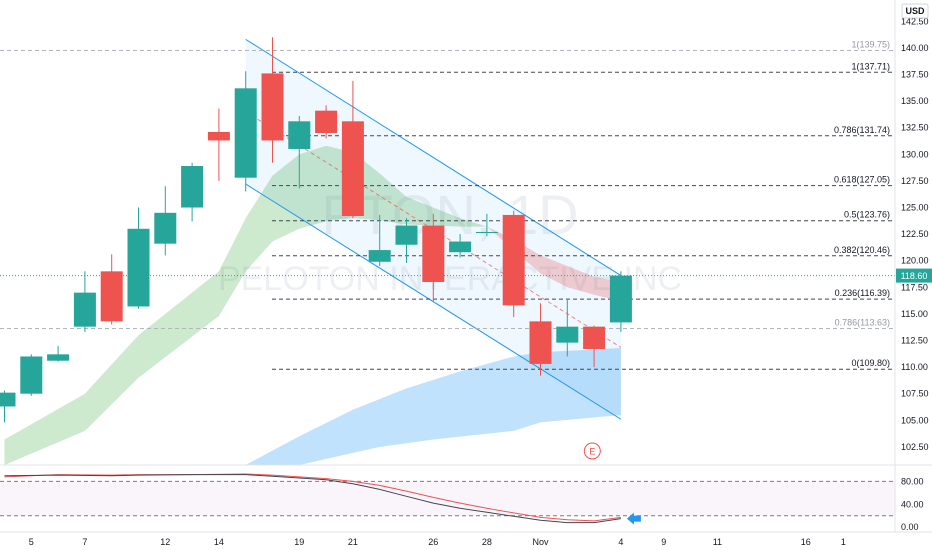 This screenshot has width=932, height=550. I want to click on earnings-marker: E, so click(592, 451).